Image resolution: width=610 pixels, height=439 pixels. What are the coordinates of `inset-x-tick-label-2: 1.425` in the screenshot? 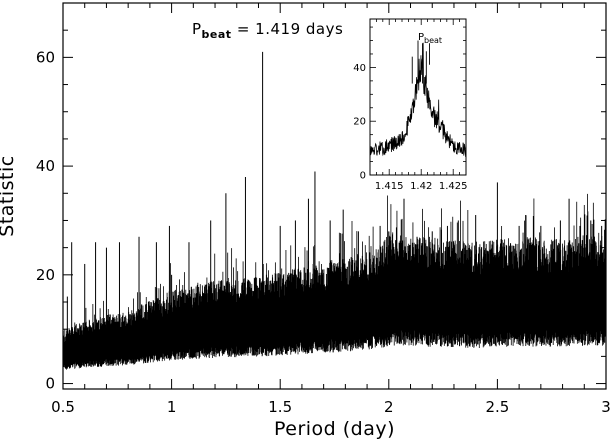 It's located at (453, 186).